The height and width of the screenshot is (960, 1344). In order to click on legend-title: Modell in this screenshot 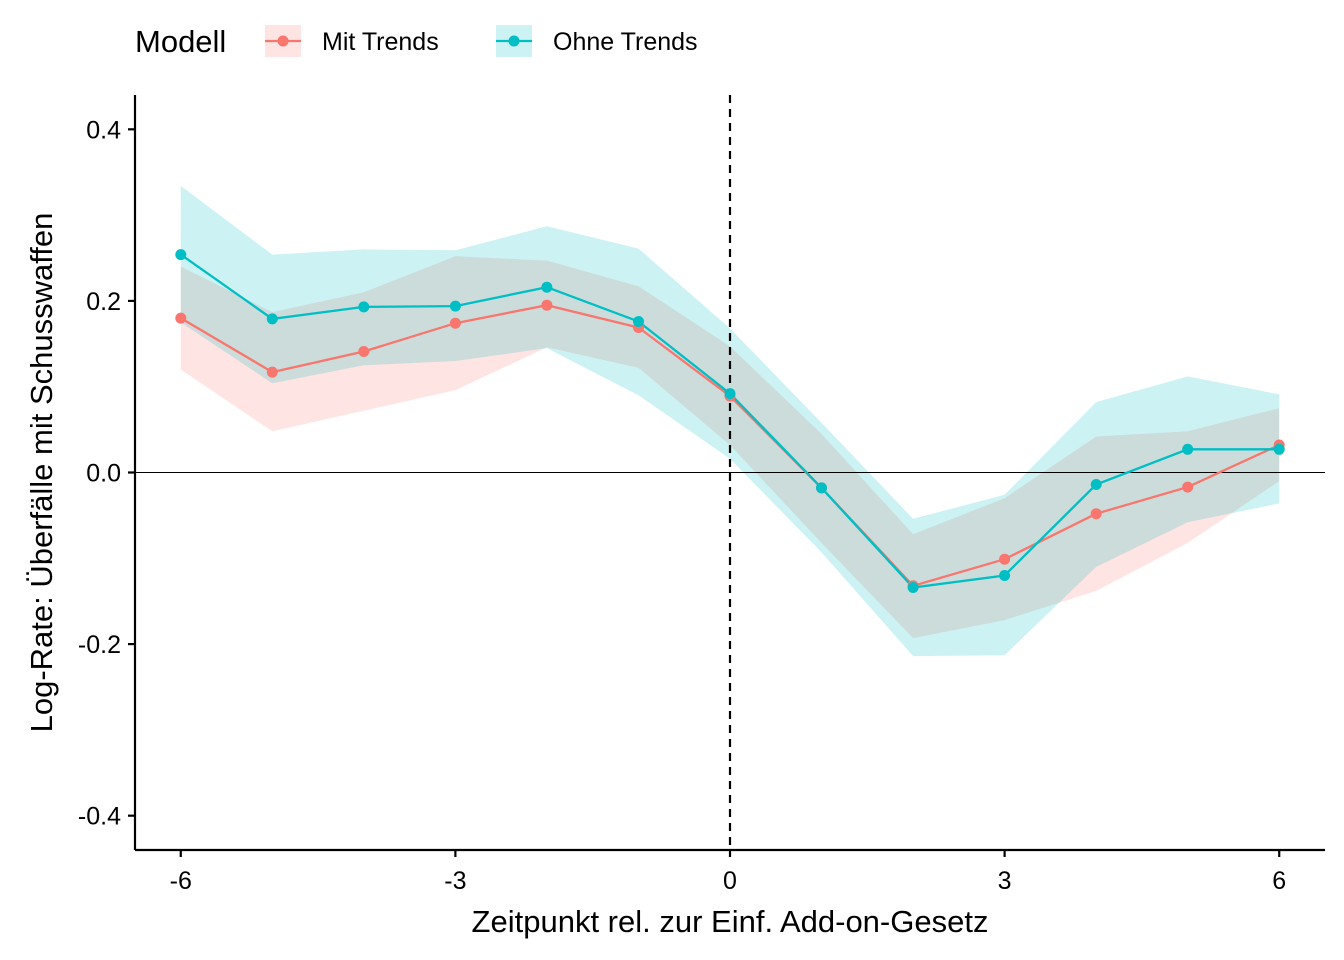, I will do `click(180, 41)`.